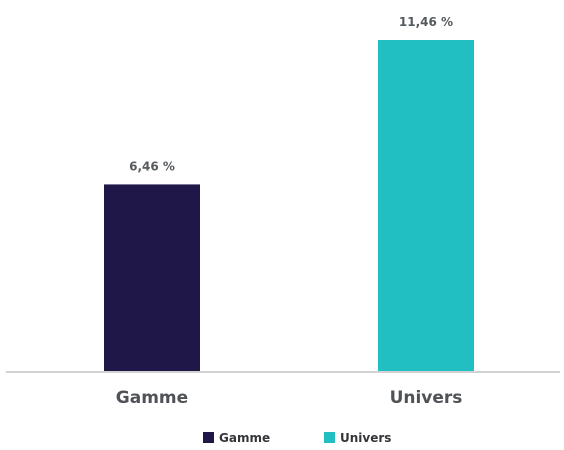  Describe the element at coordinates (426, 22) in the screenshot. I see `data-label-univers: 11,46 %` at that location.